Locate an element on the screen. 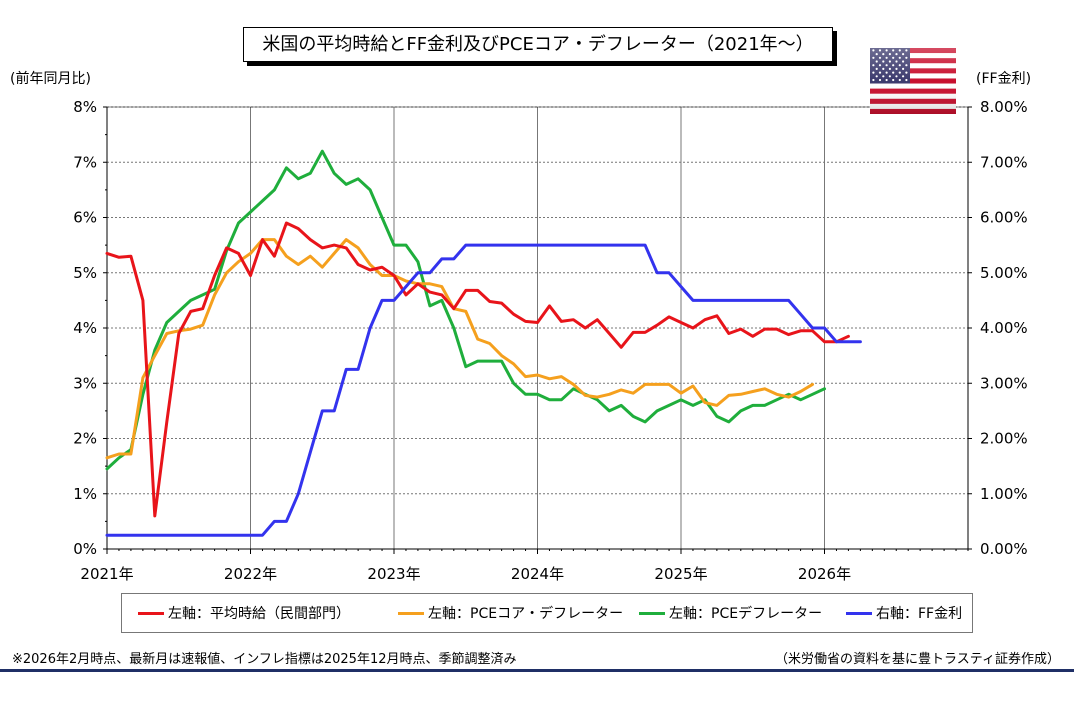  right-tick-label: 3.00% is located at coordinates (1004, 383).